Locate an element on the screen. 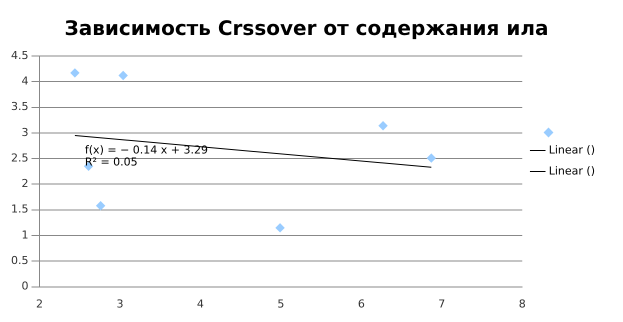  x-tick-label: 4 is located at coordinates (200, 303).